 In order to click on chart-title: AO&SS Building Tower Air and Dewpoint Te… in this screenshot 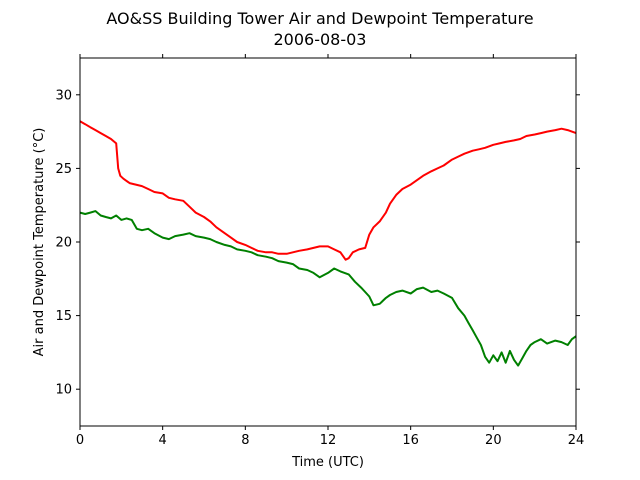, I will do `click(319, 18)`.